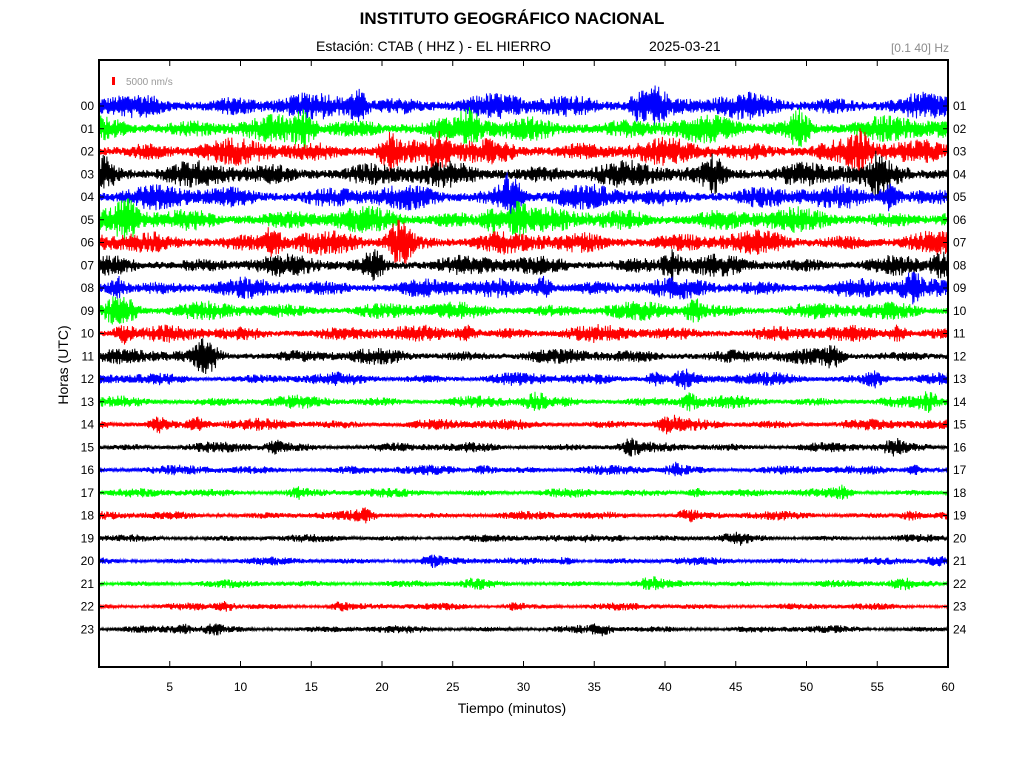 The image size is (1024, 768). What do you see at coordinates (88, 584) in the screenshot?
I see `hour-label-left: 21` at bounding box center [88, 584].